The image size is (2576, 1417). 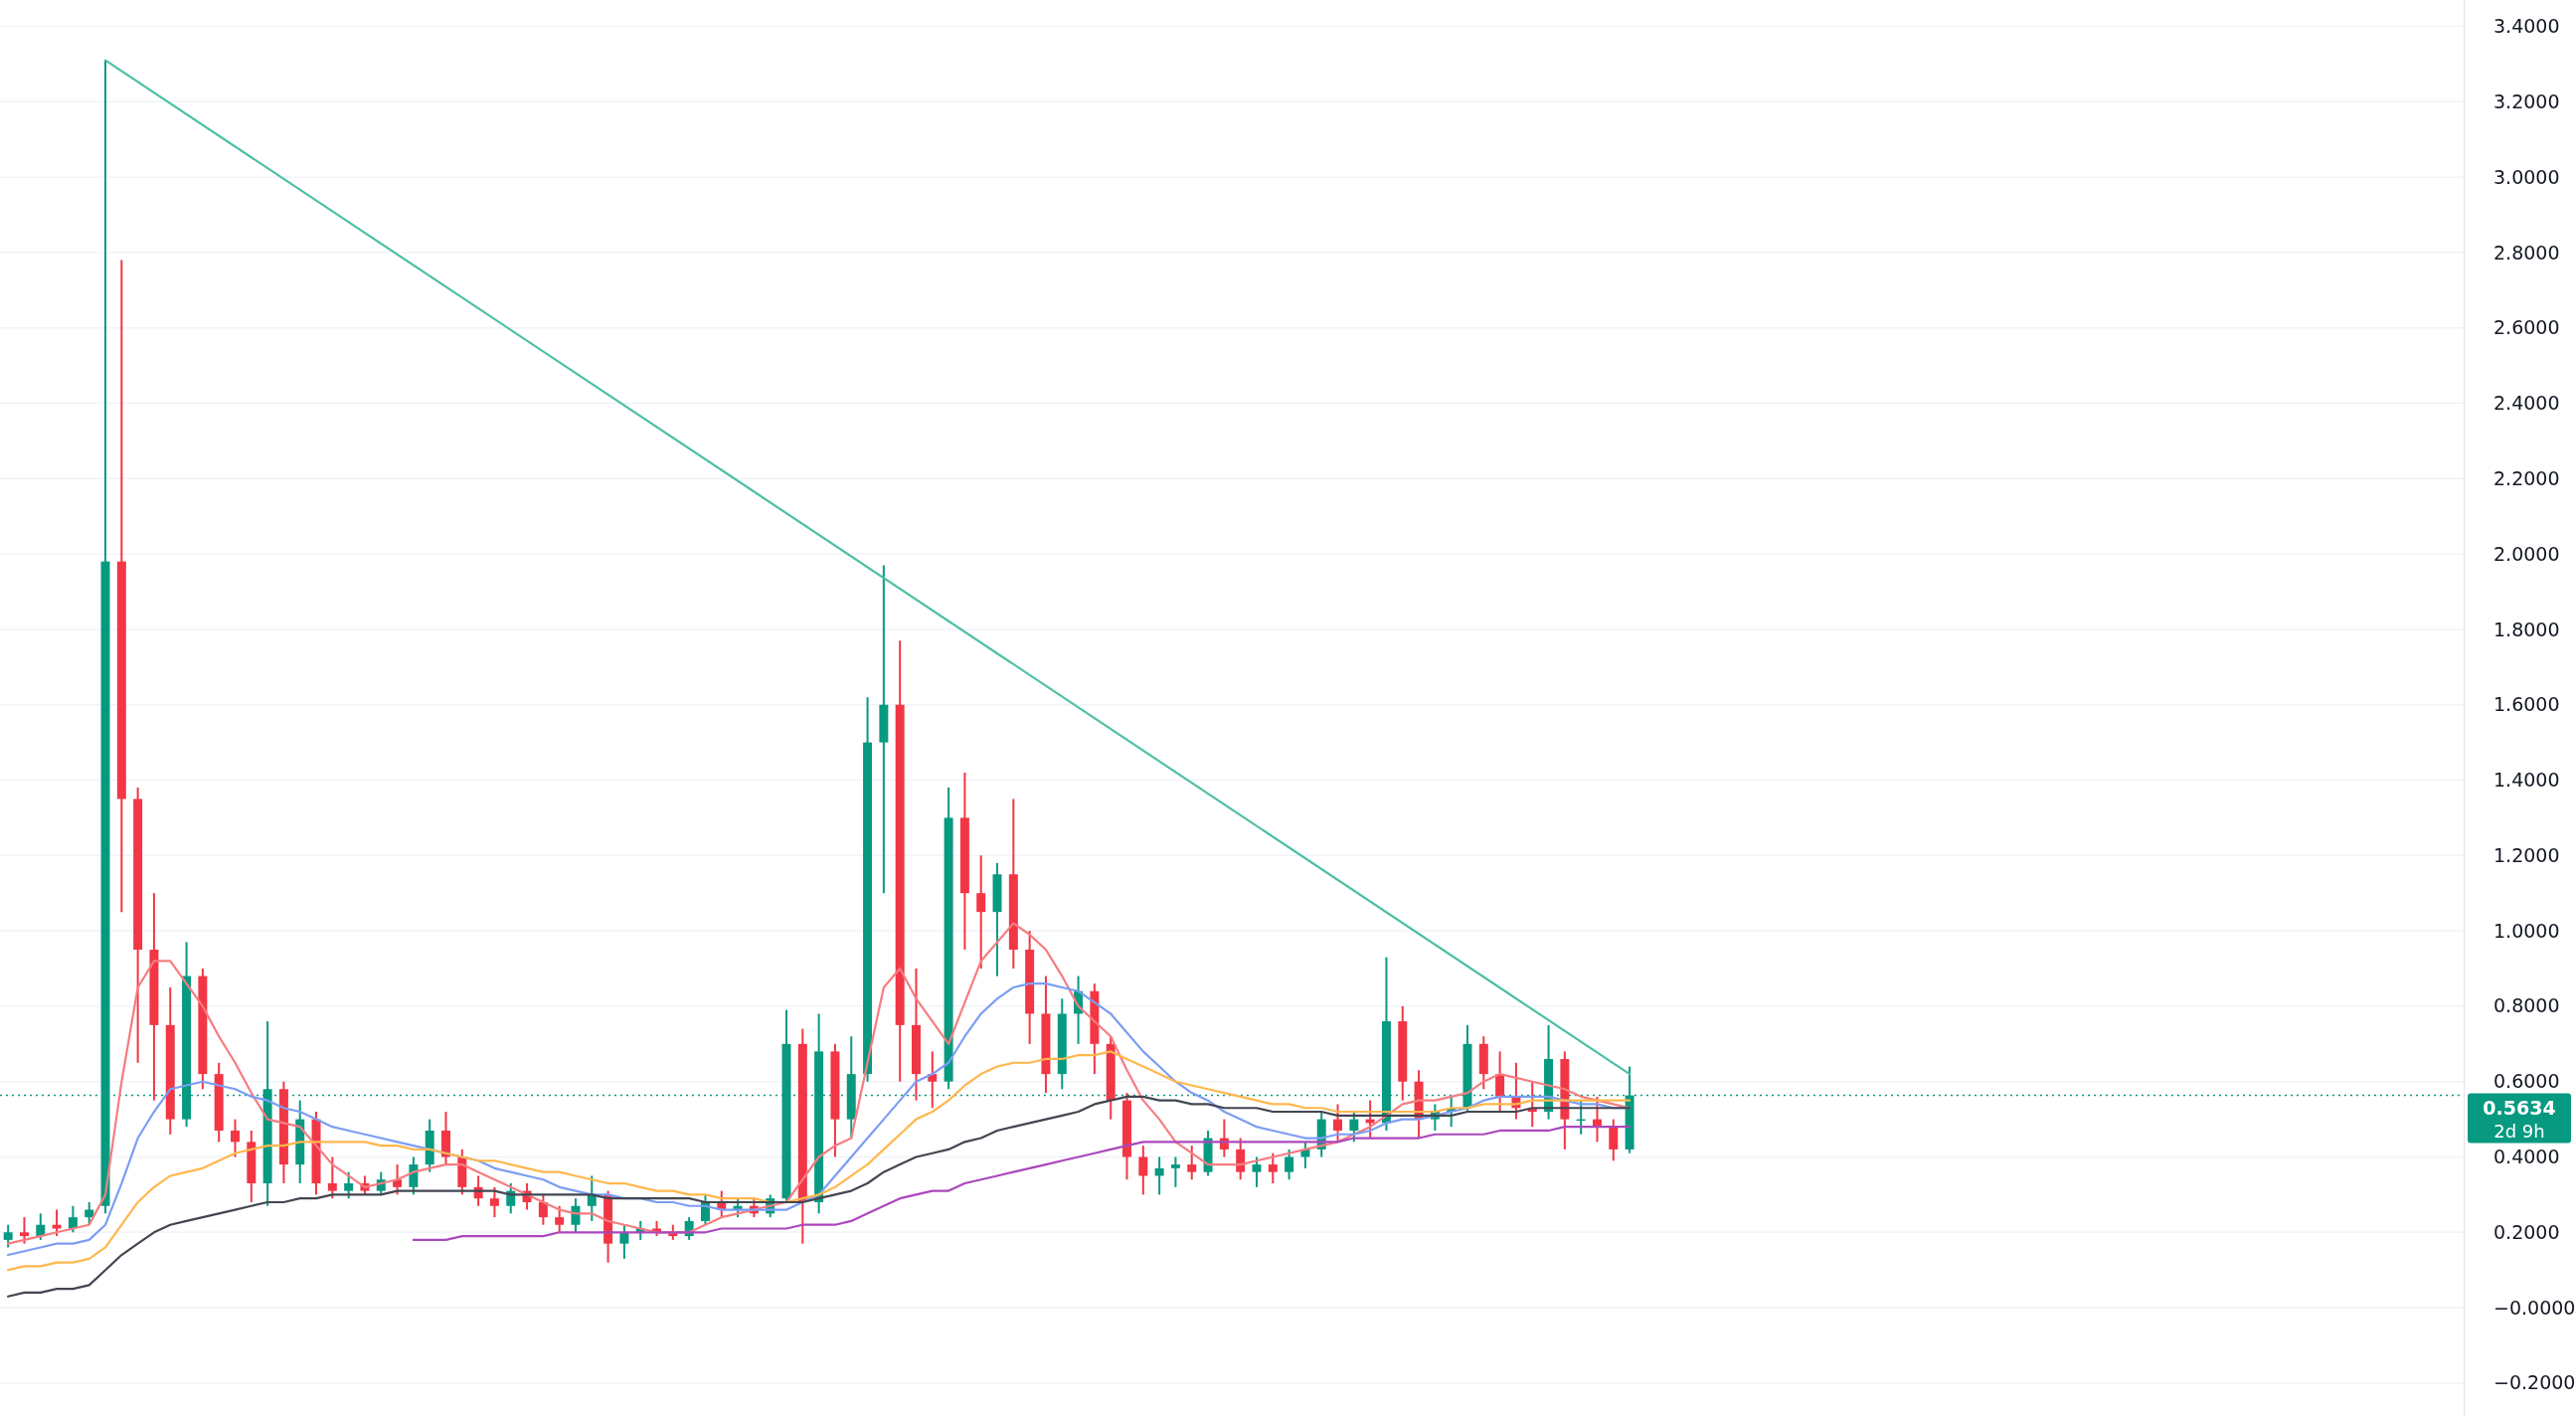 I want to click on y-tick-label: 1.6000, so click(x=2526, y=704).